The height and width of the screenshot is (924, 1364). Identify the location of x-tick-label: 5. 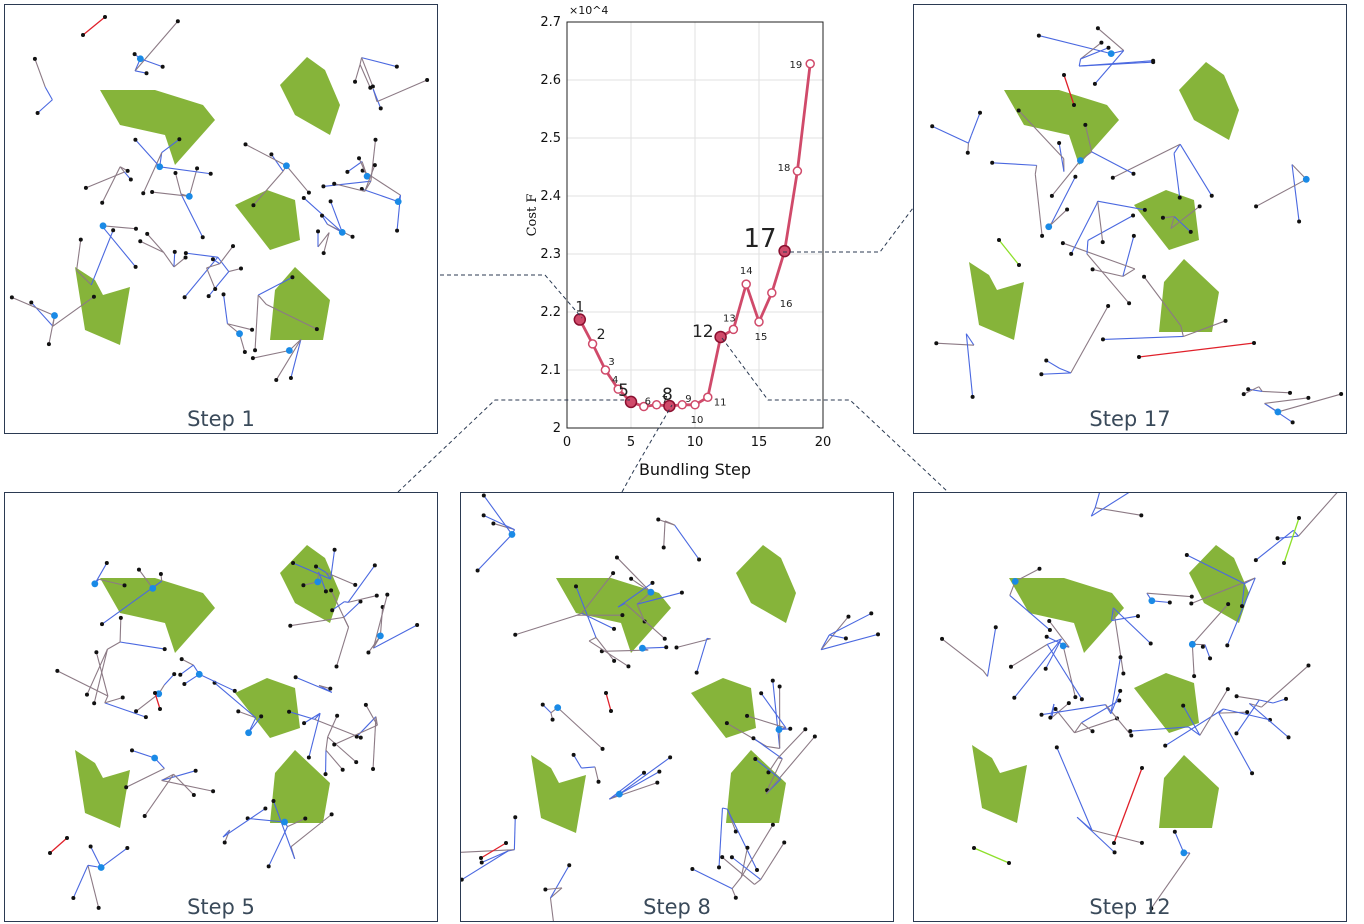
(631, 442).